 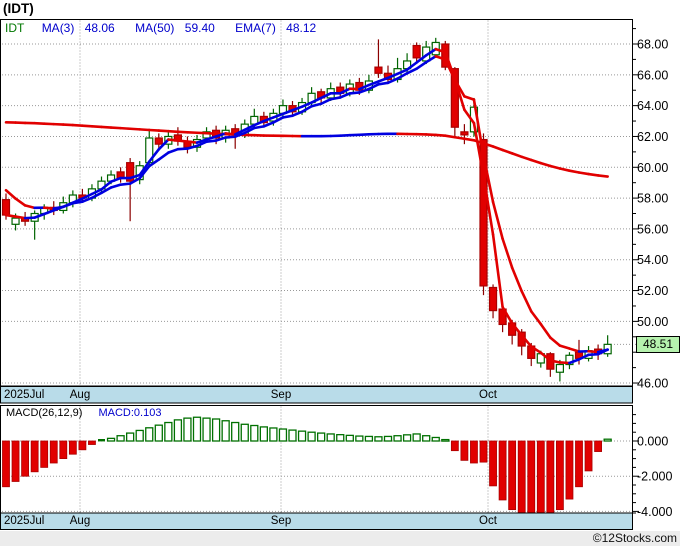 What do you see at coordinates (24, 395) in the screenshot?
I see `datebar1-label-jul: 2025Jul` at bounding box center [24, 395].